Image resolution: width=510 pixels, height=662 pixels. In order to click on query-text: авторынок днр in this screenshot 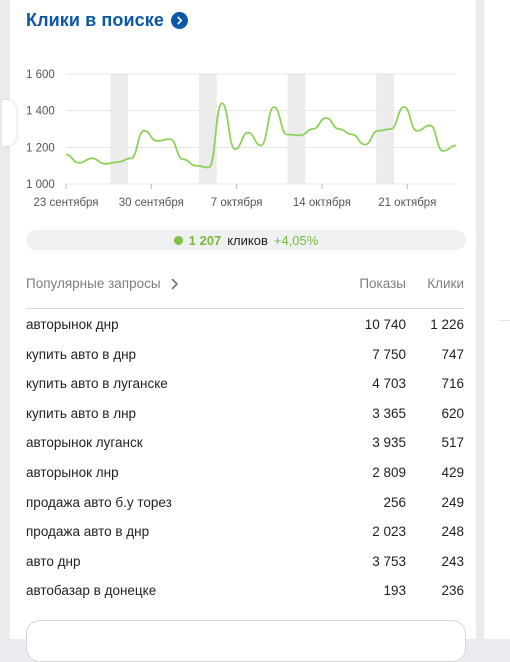, I will do `click(72, 324)`.